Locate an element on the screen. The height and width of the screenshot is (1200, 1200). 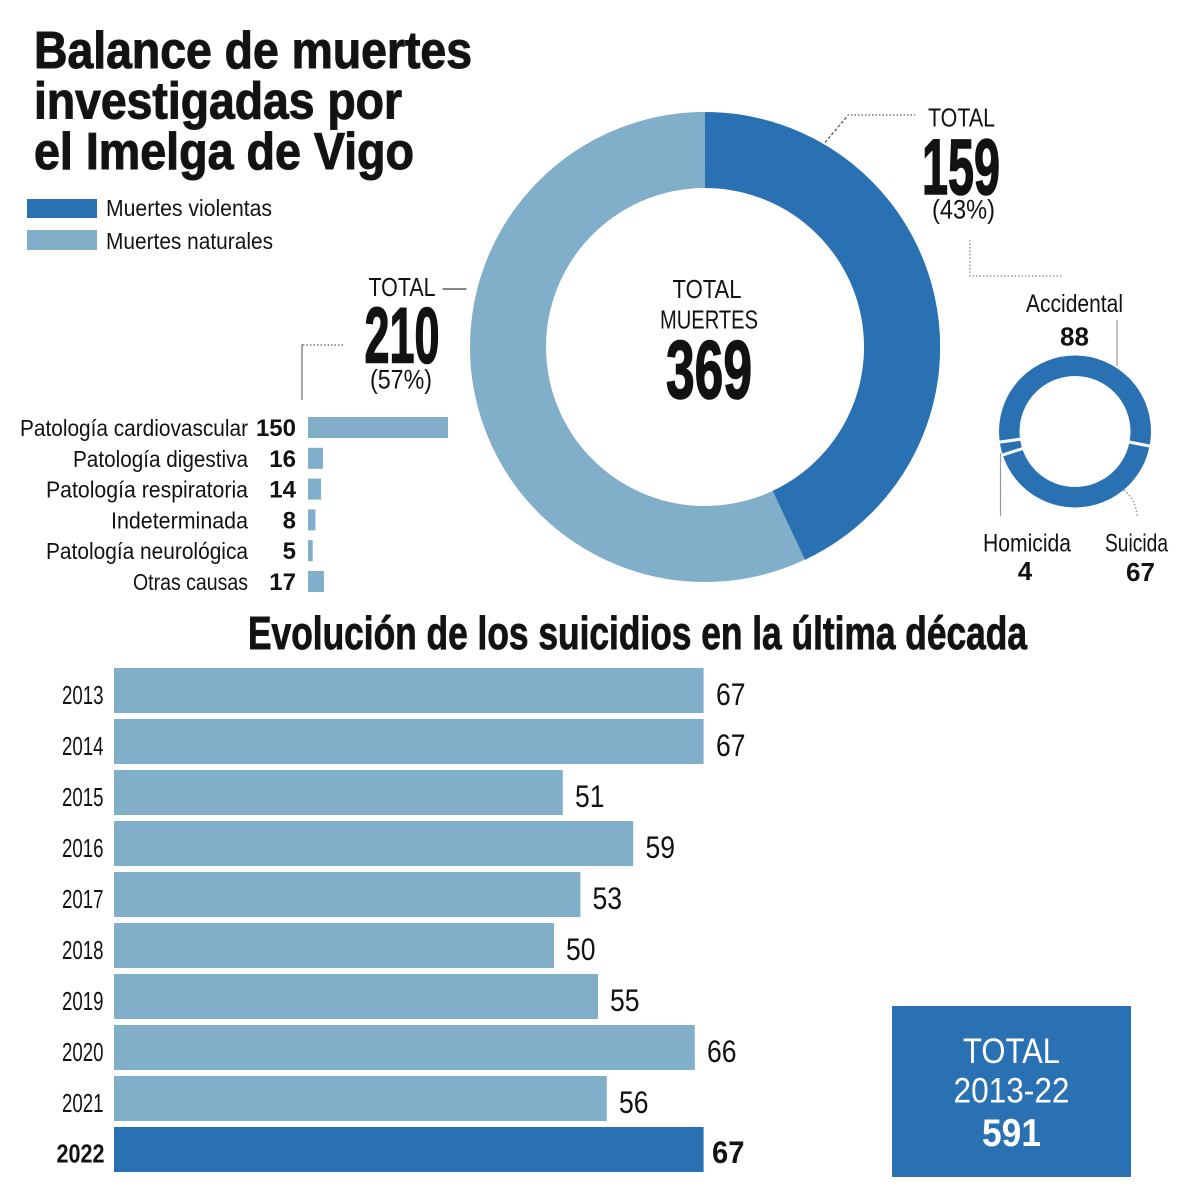
svg-text: 16 is located at coordinates (282, 459).